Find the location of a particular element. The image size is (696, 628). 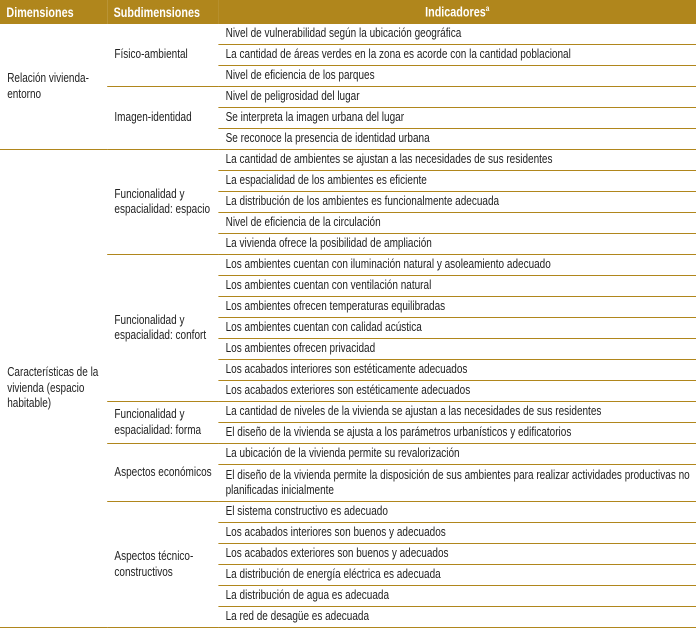

subdimension-cell: Aspectos económicos is located at coordinates (163, 472).